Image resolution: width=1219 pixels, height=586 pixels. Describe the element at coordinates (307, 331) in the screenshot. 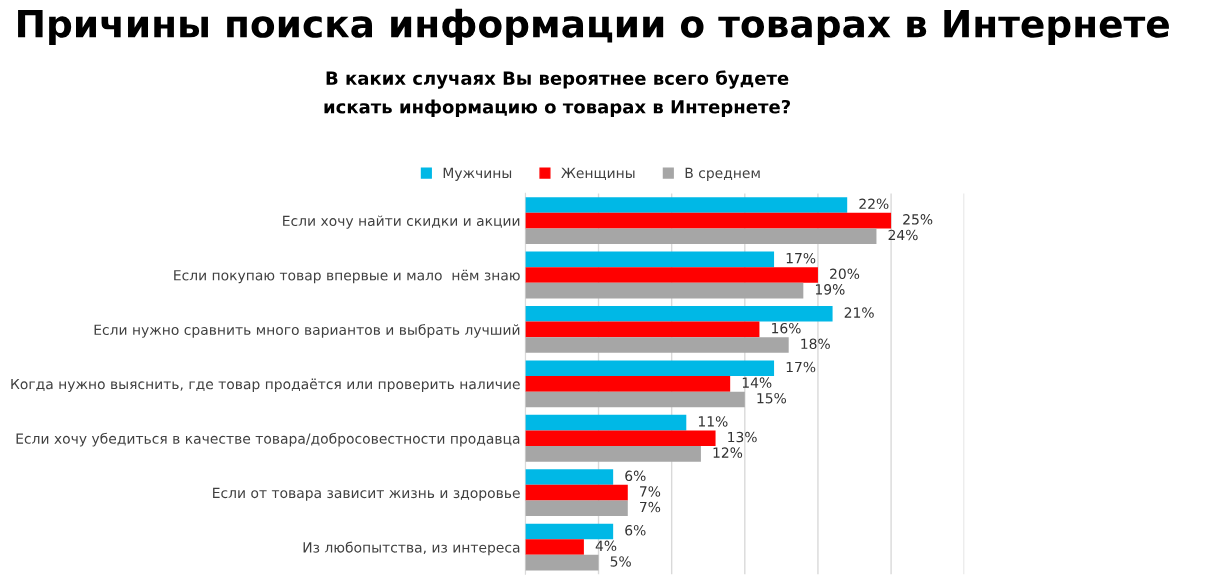

I see `y-tick-label: Если нужно сравнить много вариантов и выбрать лучший` at that location.